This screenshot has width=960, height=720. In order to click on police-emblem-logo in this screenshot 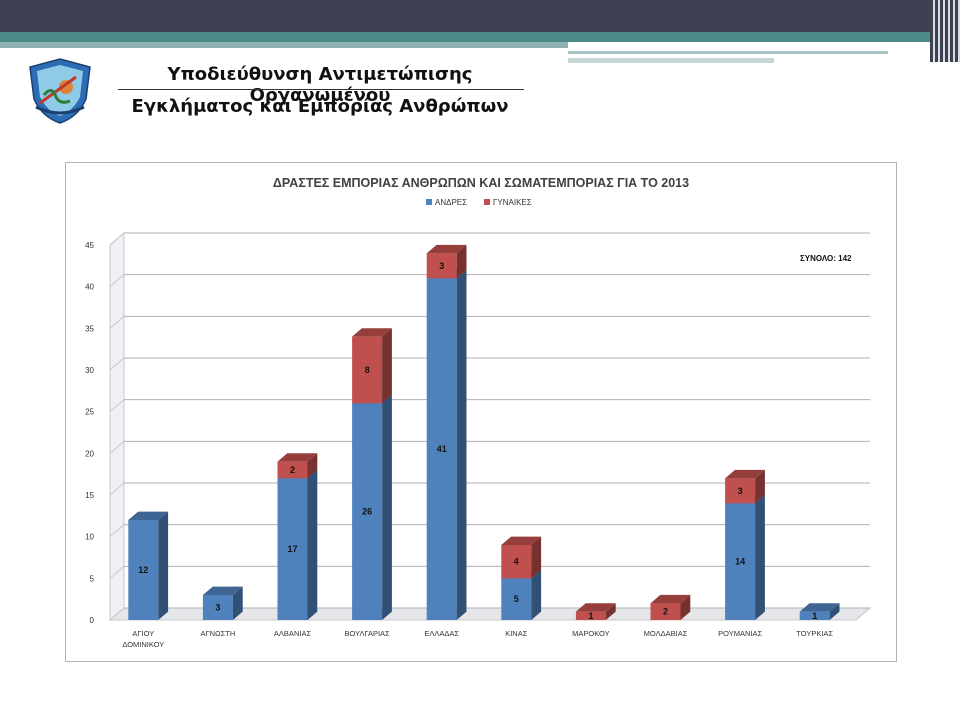, I will do `click(60, 91)`.